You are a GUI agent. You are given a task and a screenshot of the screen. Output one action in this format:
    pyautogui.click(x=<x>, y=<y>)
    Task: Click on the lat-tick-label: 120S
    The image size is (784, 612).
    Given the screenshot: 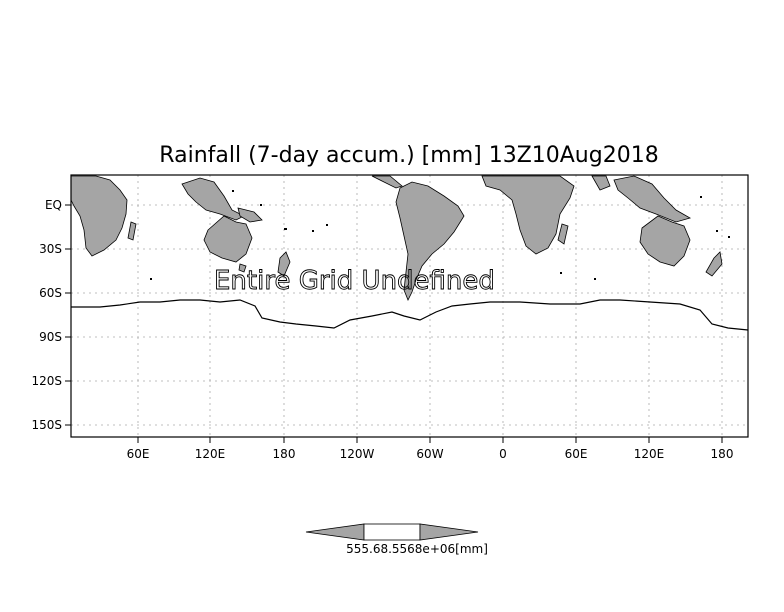 What is the action you would take?
    pyautogui.click(x=46, y=381)
    